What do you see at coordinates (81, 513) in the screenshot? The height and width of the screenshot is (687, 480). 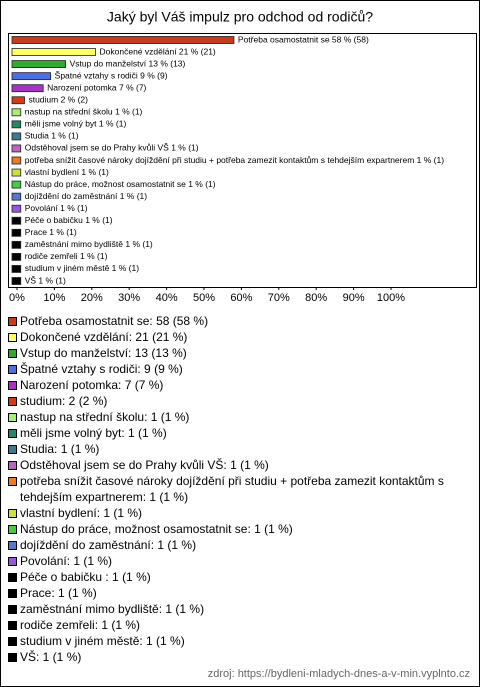 I see `legend-label: vlastní bydlení: 1 (1 %)` at bounding box center [81, 513].